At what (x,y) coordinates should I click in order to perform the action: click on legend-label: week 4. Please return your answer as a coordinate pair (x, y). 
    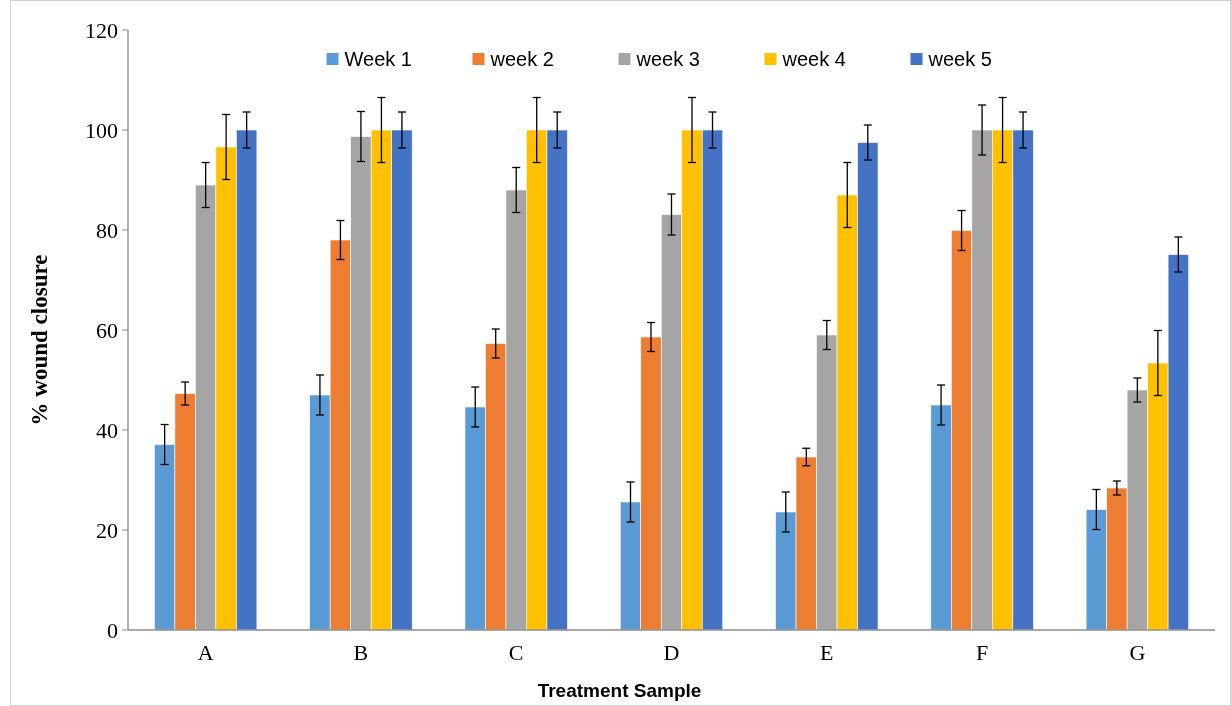
    Looking at the image, I should click on (813, 59).